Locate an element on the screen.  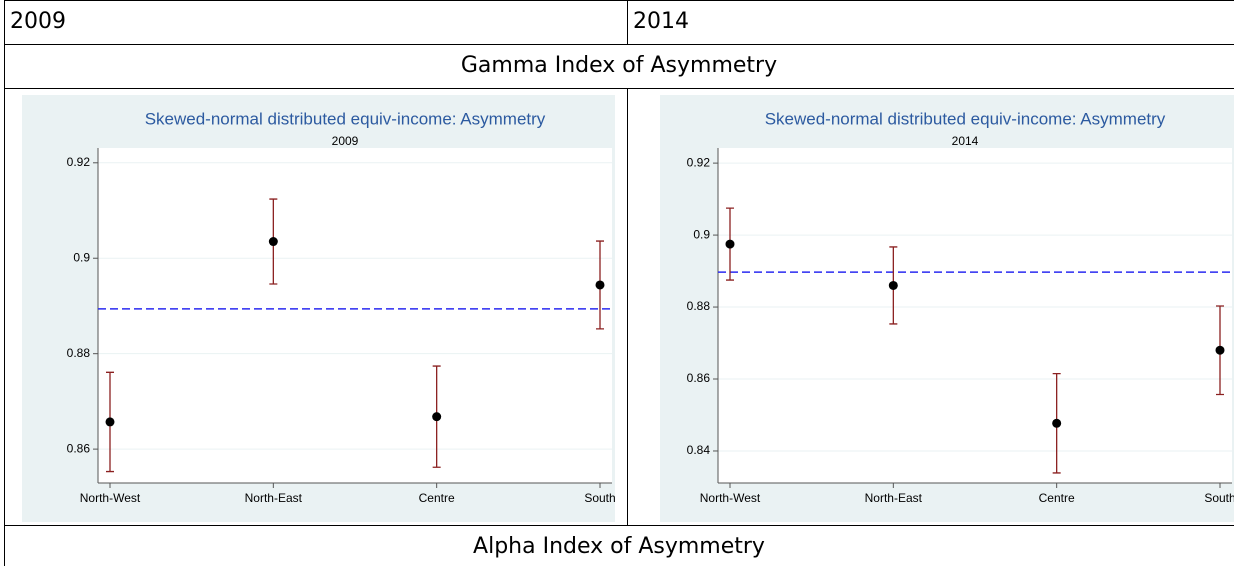
header-cell: 2014 is located at coordinates (661, 21).